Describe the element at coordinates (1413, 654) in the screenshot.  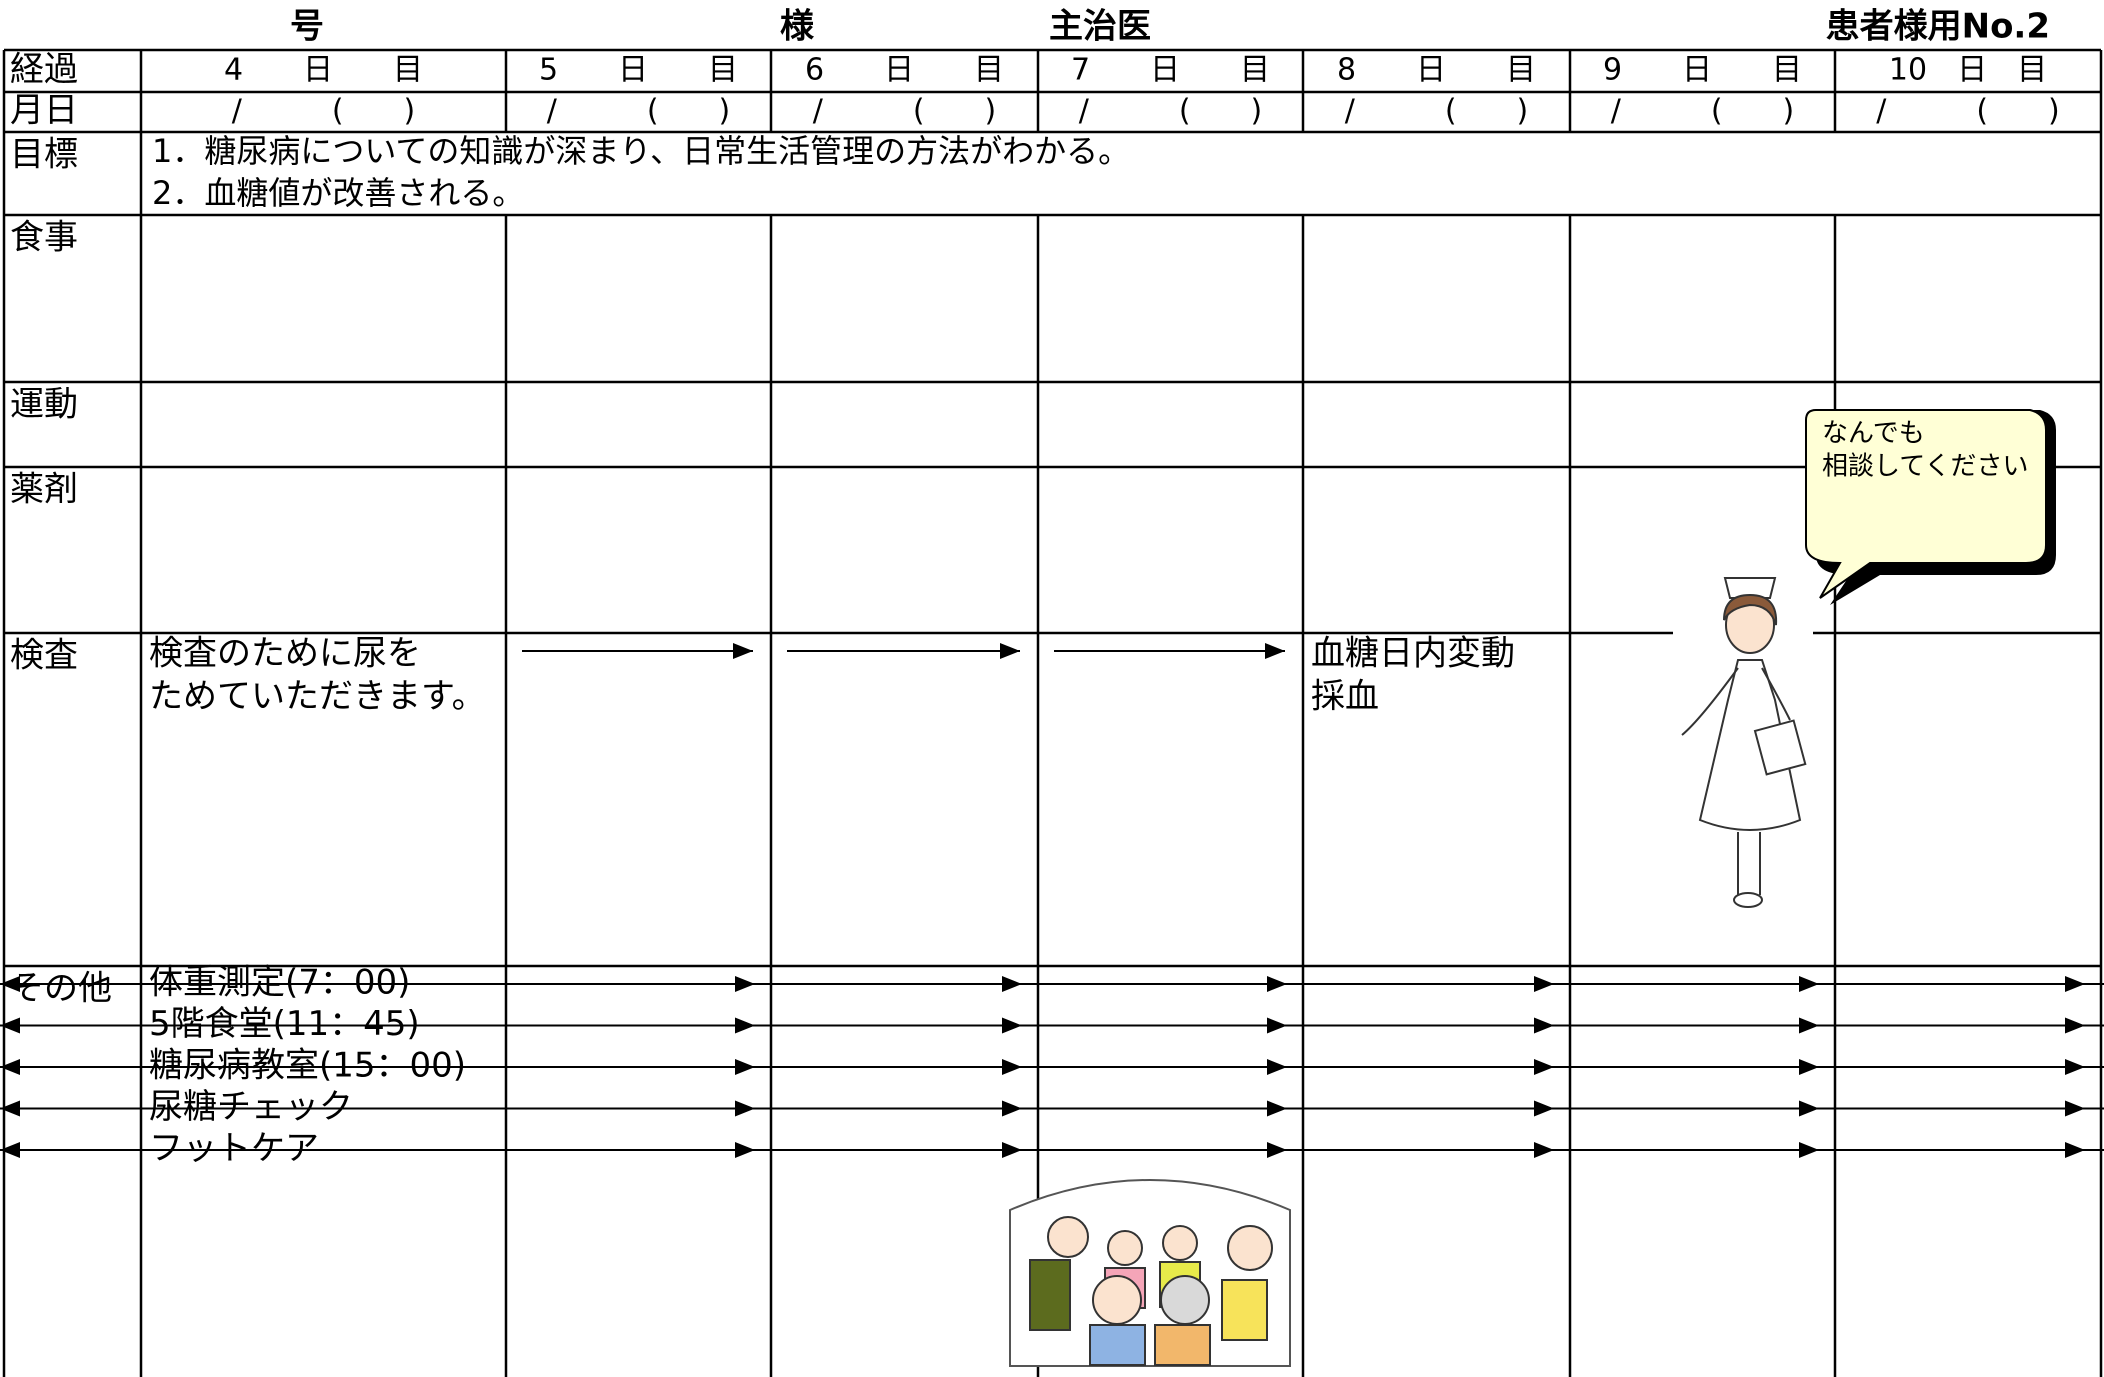
I see `exam-text: 血糖日内変動` at that location.